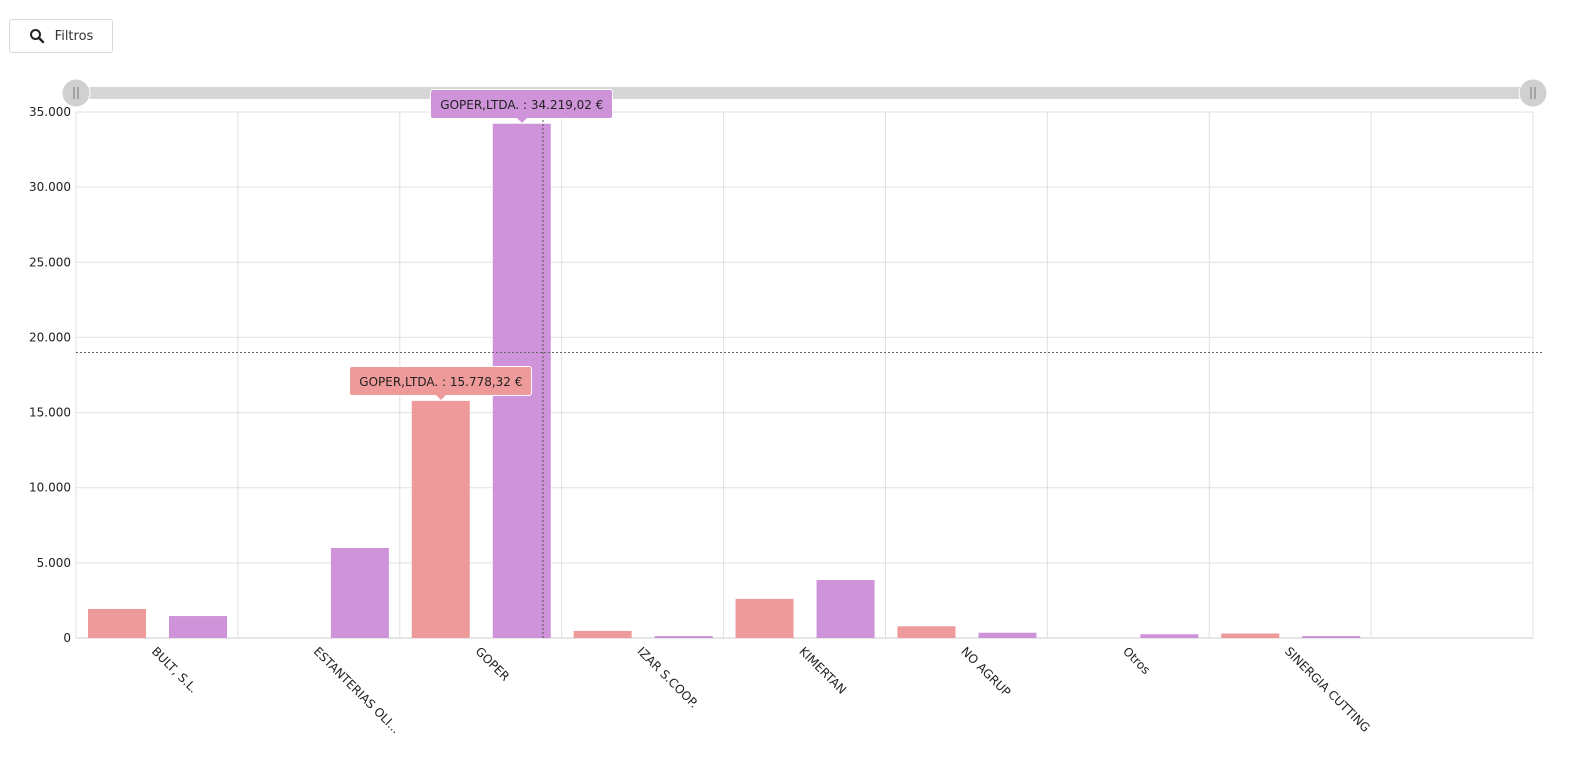  Describe the element at coordinates (441, 382) in the screenshot. I see `tooltip-series1: GOPER,LTDA. : 15.778,32 €` at that location.